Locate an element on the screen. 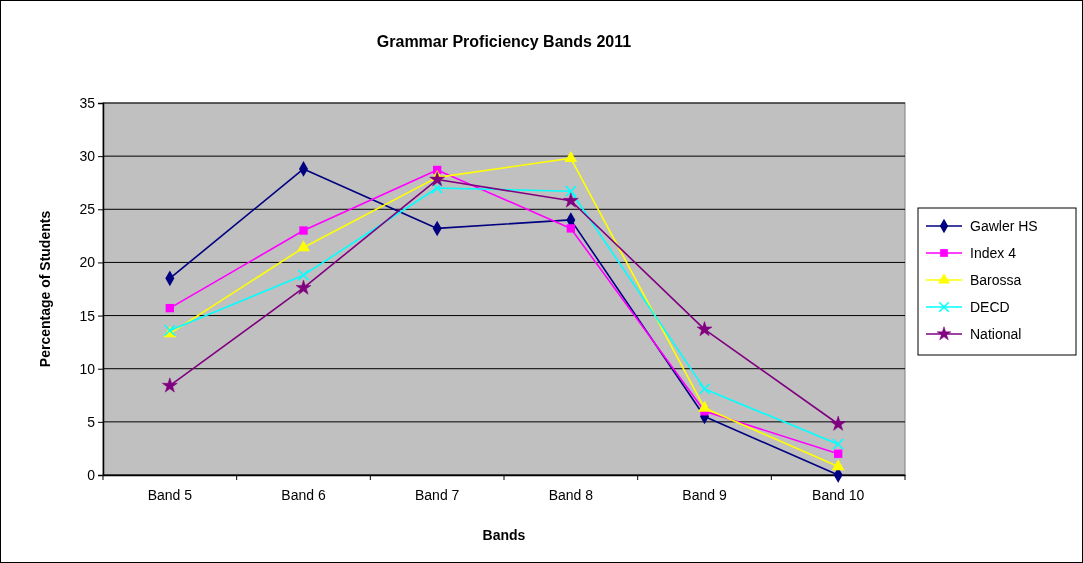 The height and width of the screenshot is (563, 1083). legend-label: National is located at coordinates (996, 334).